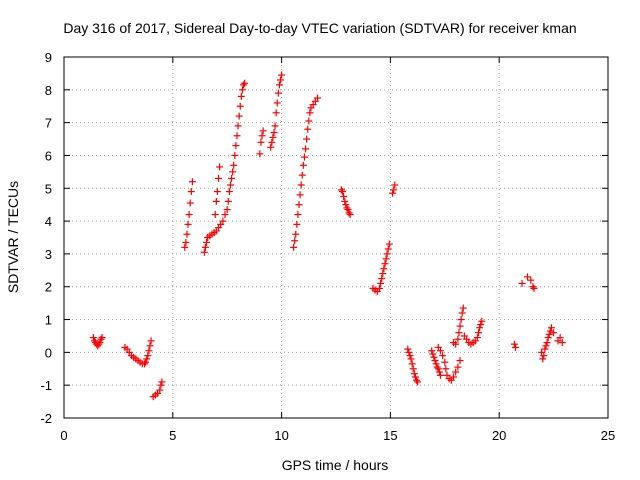 This screenshot has height=480, width=640. Describe the element at coordinates (48, 188) in the screenshot. I see `y-tick-label: 5` at that location.